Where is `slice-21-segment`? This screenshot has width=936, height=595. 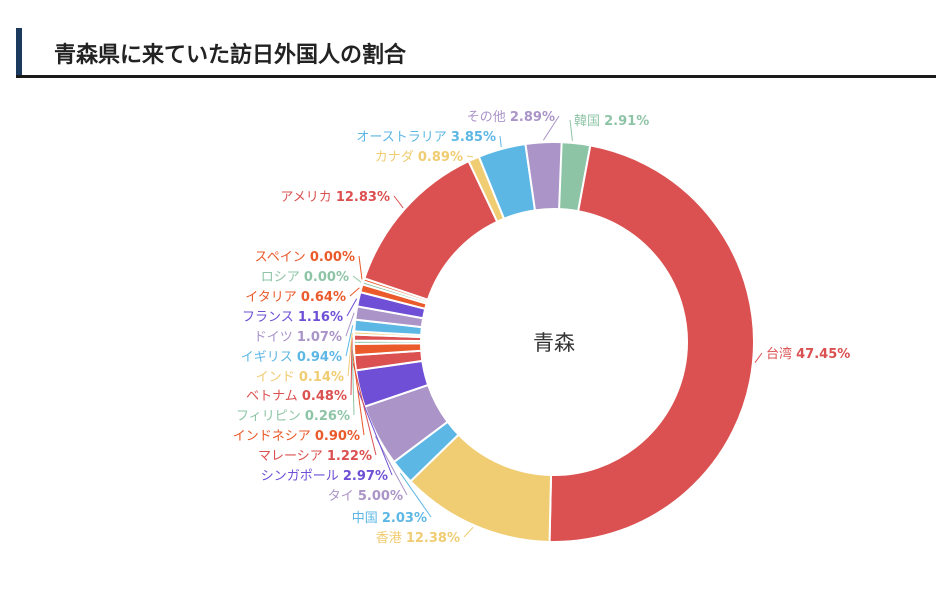
slice-21-segment is located at coordinates (543, 176).